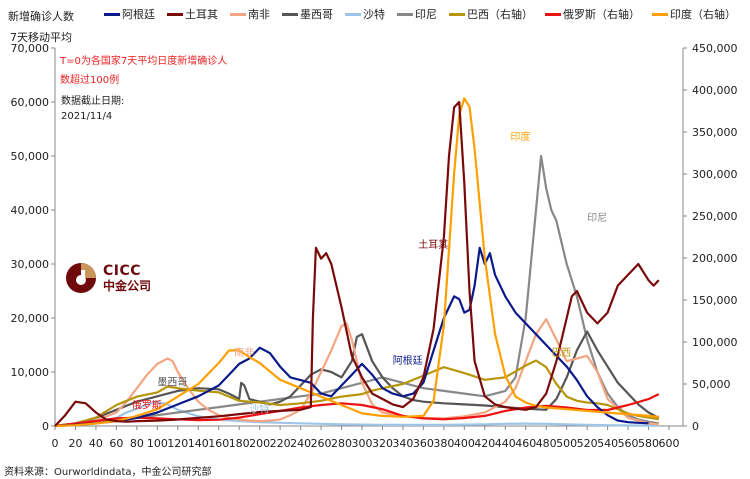  I want to click on x-tick-label: 460, so click(525, 443).